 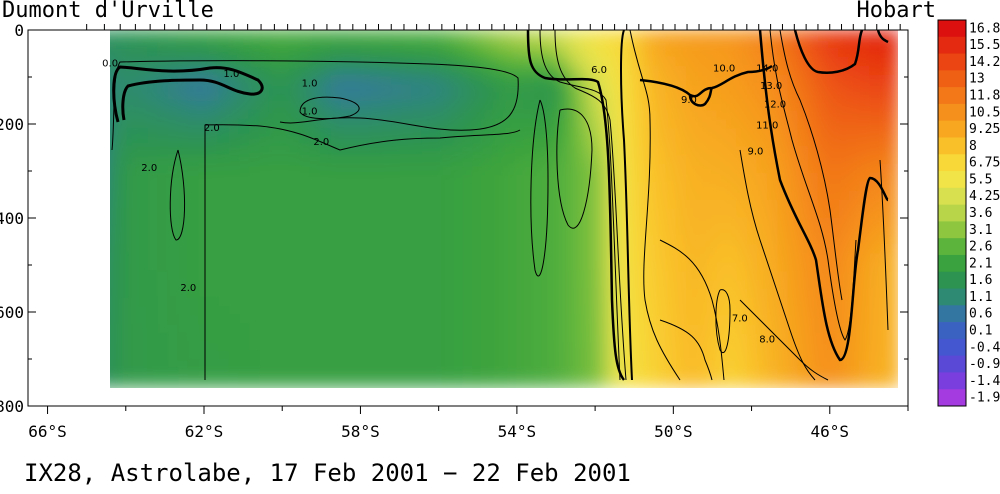 I want to click on x-axis: 66°S 62°S 58°S 54°S 50°S 46°S, so click(x=468, y=423).